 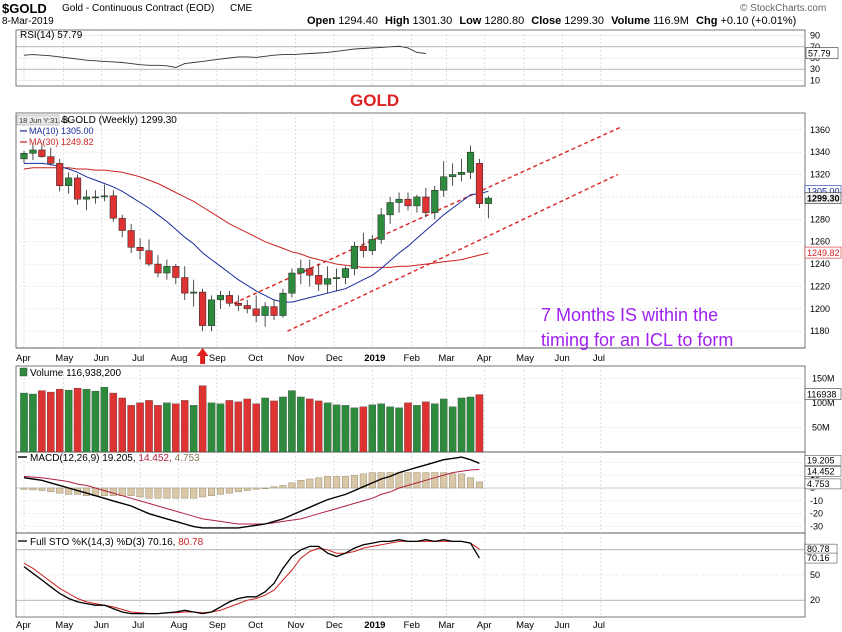 What do you see at coordinates (820, 130) in the screenshot?
I see `price-y-tick: 1360` at bounding box center [820, 130].